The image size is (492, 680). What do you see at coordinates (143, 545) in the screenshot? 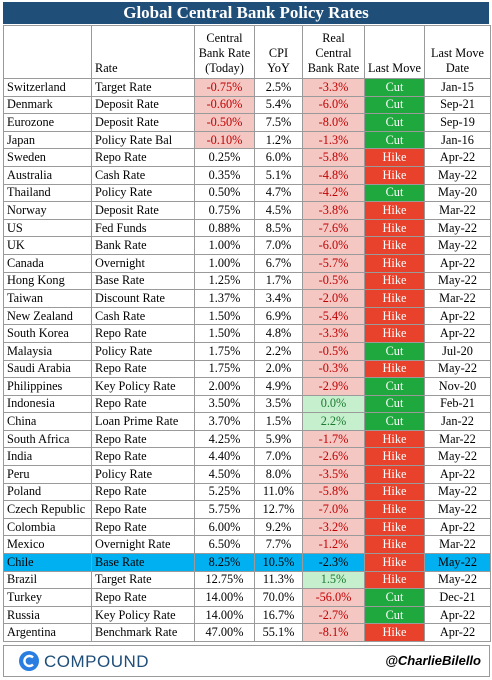
I see `rate-name: Overnight Rate` at bounding box center [143, 545].